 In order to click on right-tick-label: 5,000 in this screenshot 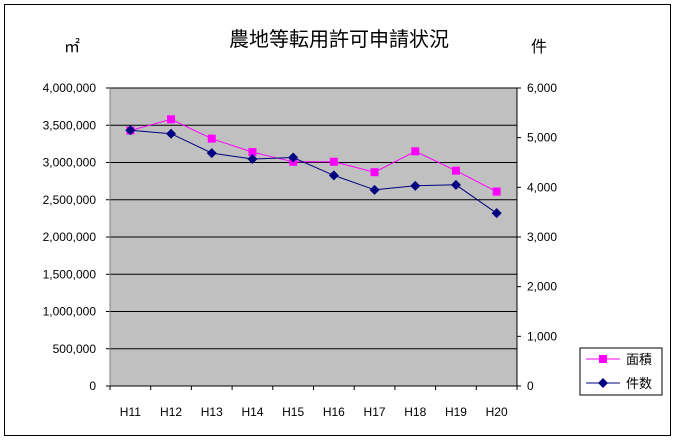, I will do `click(542, 138)`.